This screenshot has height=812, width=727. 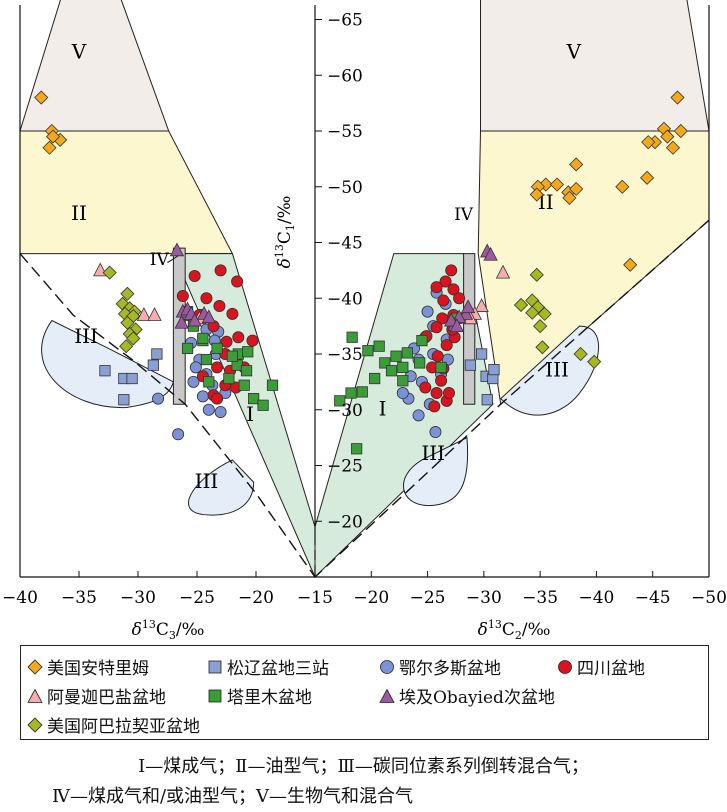 What do you see at coordinates (168, 629) in the screenshot?
I see `left-x-axis-title: δ13C3/‰` at bounding box center [168, 629].